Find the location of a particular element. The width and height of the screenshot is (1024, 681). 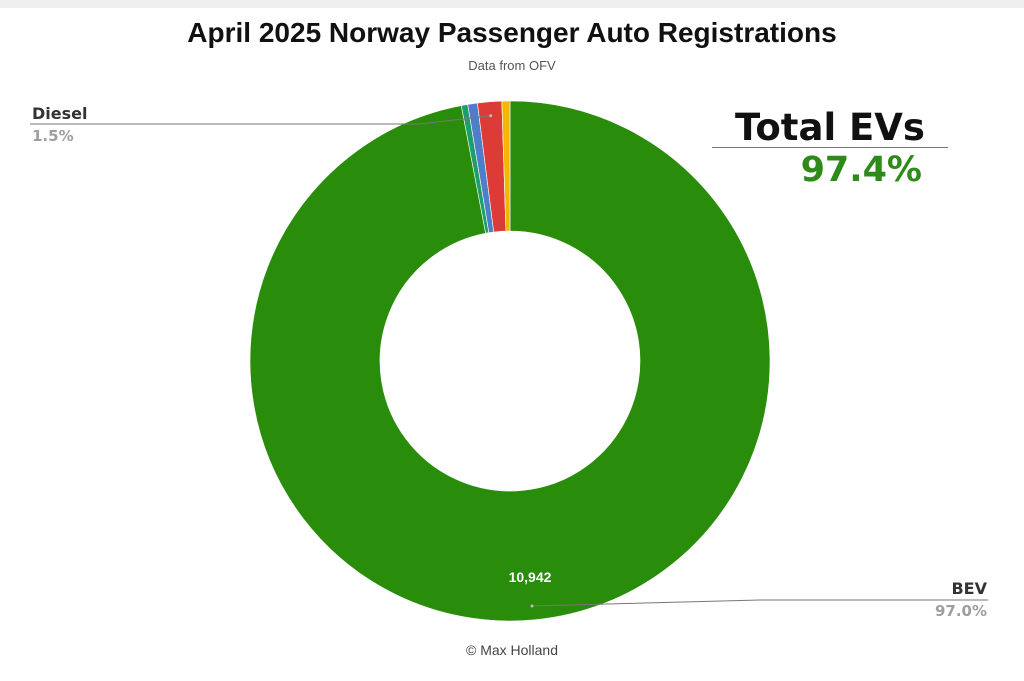

total-evs-value: 97.4% is located at coordinates (861, 170).